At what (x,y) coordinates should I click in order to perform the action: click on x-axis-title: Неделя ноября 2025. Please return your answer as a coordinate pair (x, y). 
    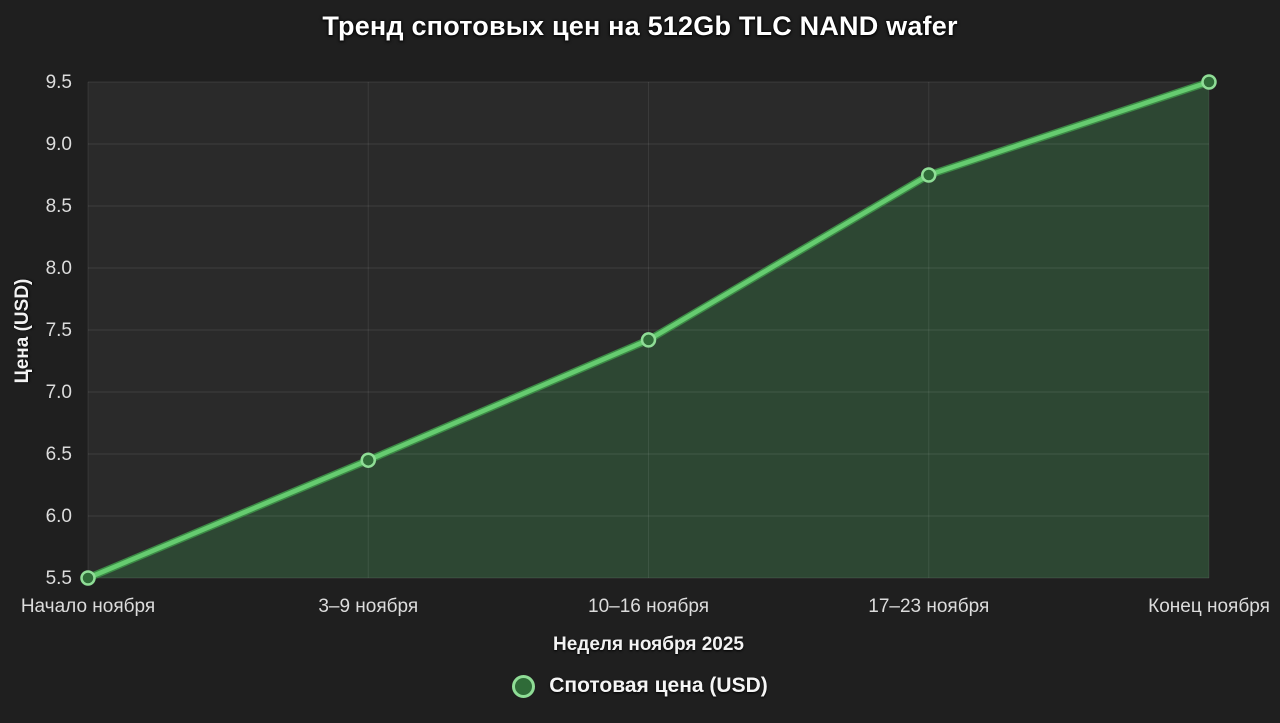
    Looking at the image, I should click on (648, 644).